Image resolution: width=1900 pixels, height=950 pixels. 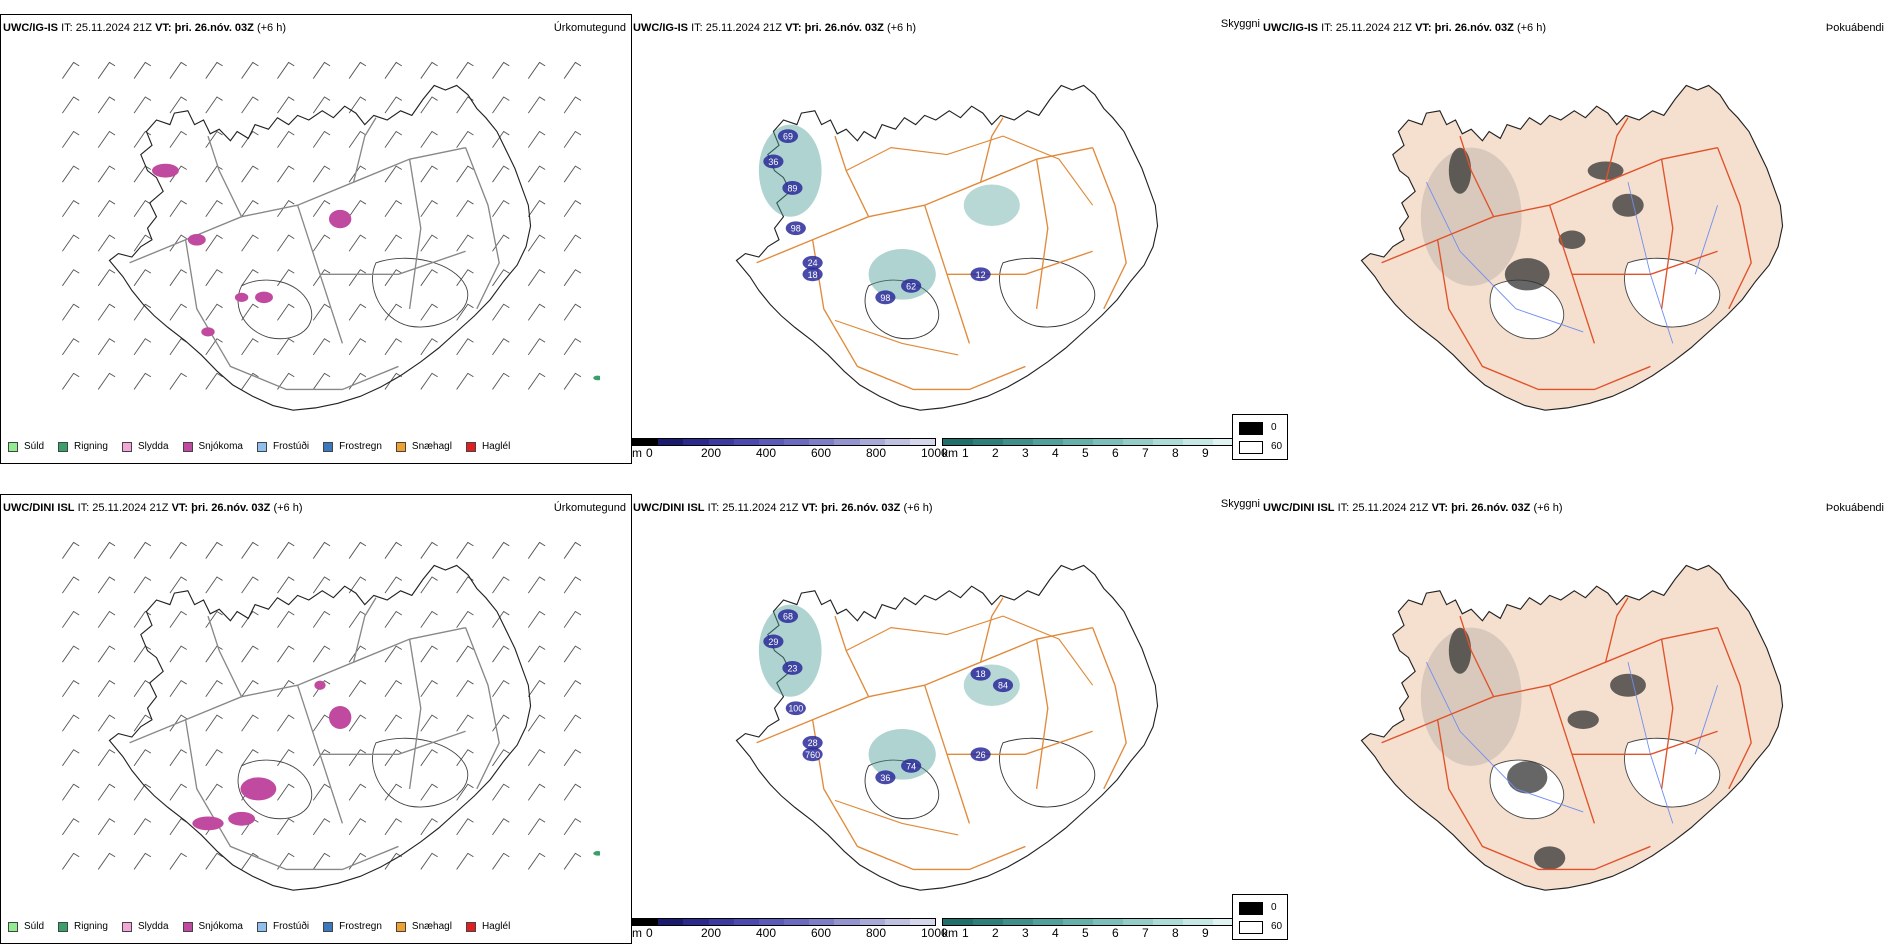 I want to click on map-value-label: 29, so click(x=773, y=642).